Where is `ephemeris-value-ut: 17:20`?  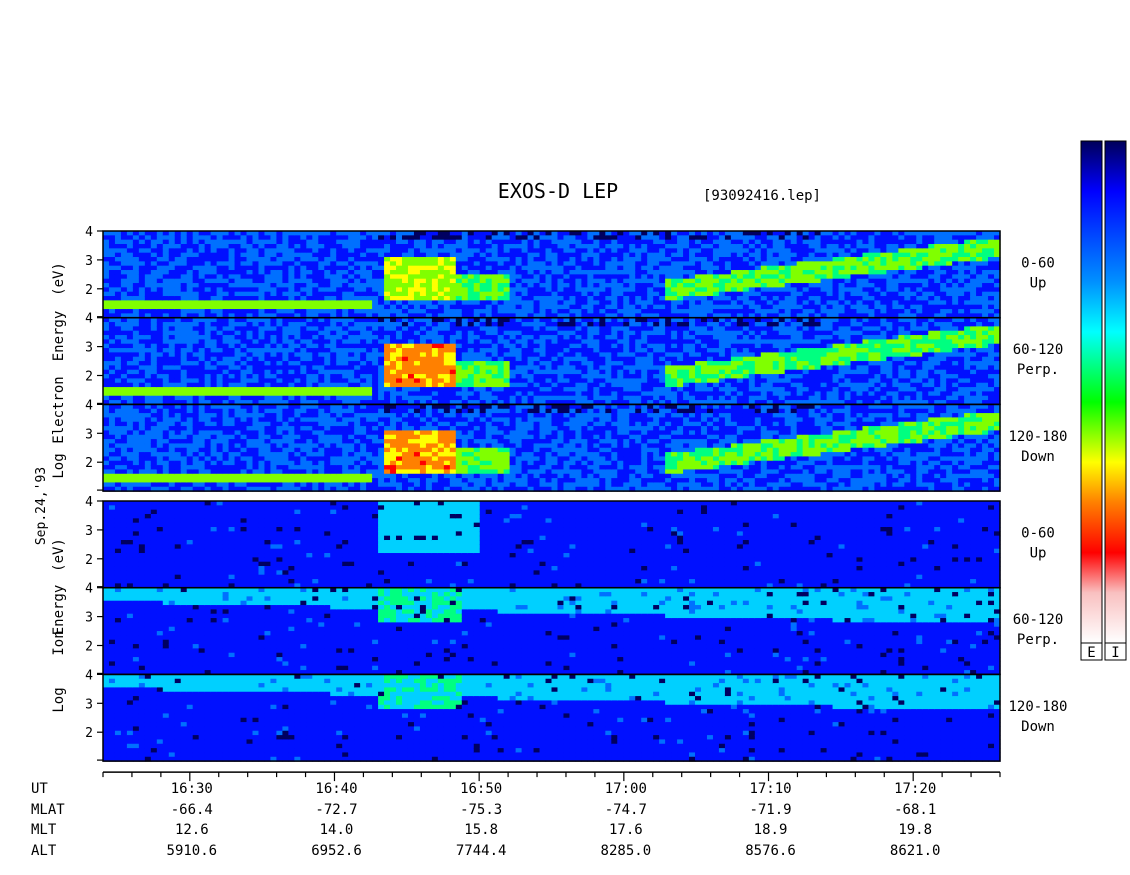
ephemeris-value-ut: 17:20 is located at coordinates (915, 789).